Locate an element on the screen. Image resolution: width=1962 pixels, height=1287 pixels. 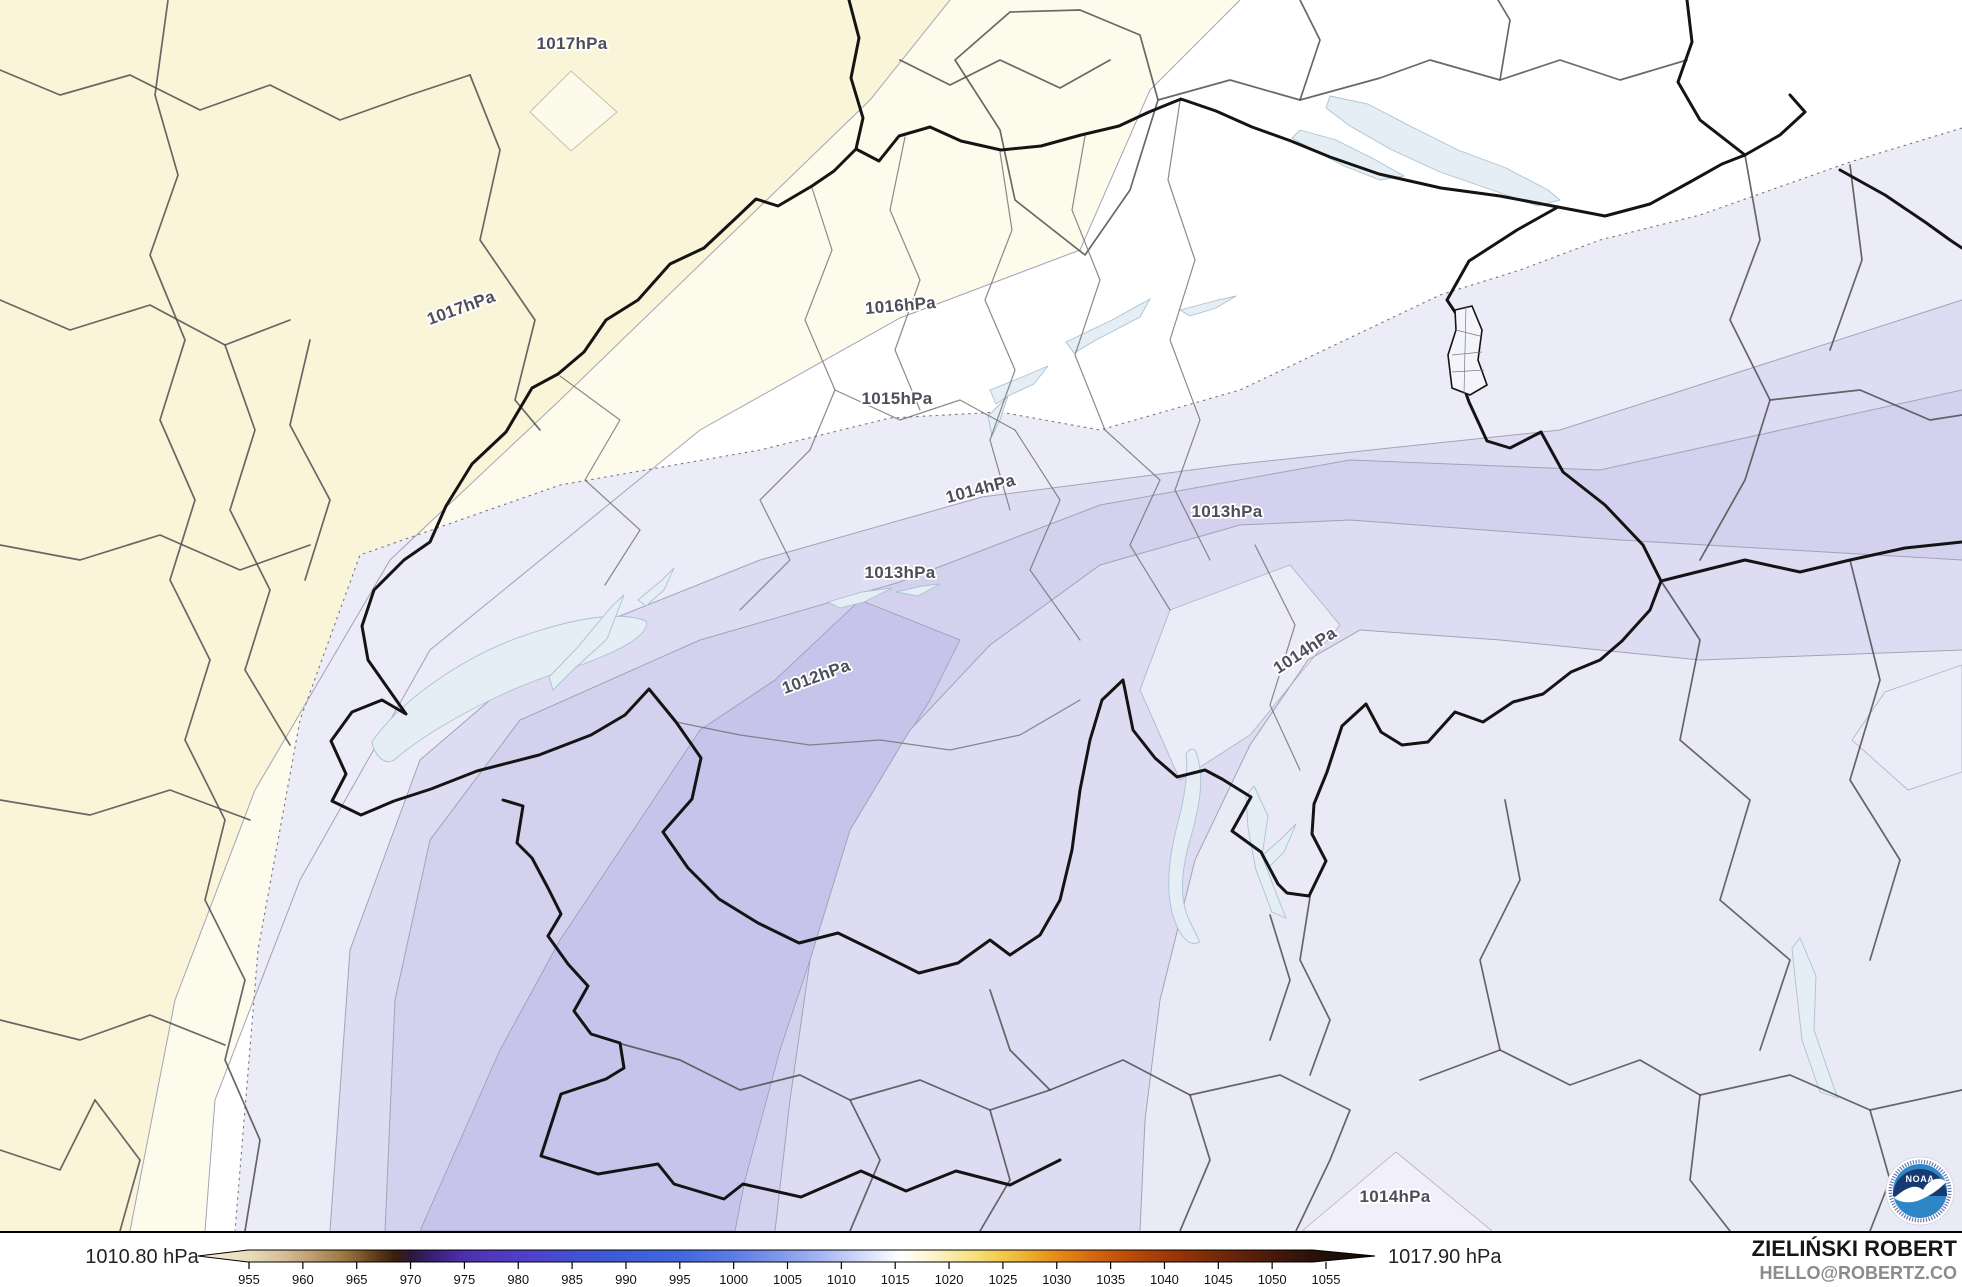
noaa-logo: NOAA is located at coordinates (1920, 1191).